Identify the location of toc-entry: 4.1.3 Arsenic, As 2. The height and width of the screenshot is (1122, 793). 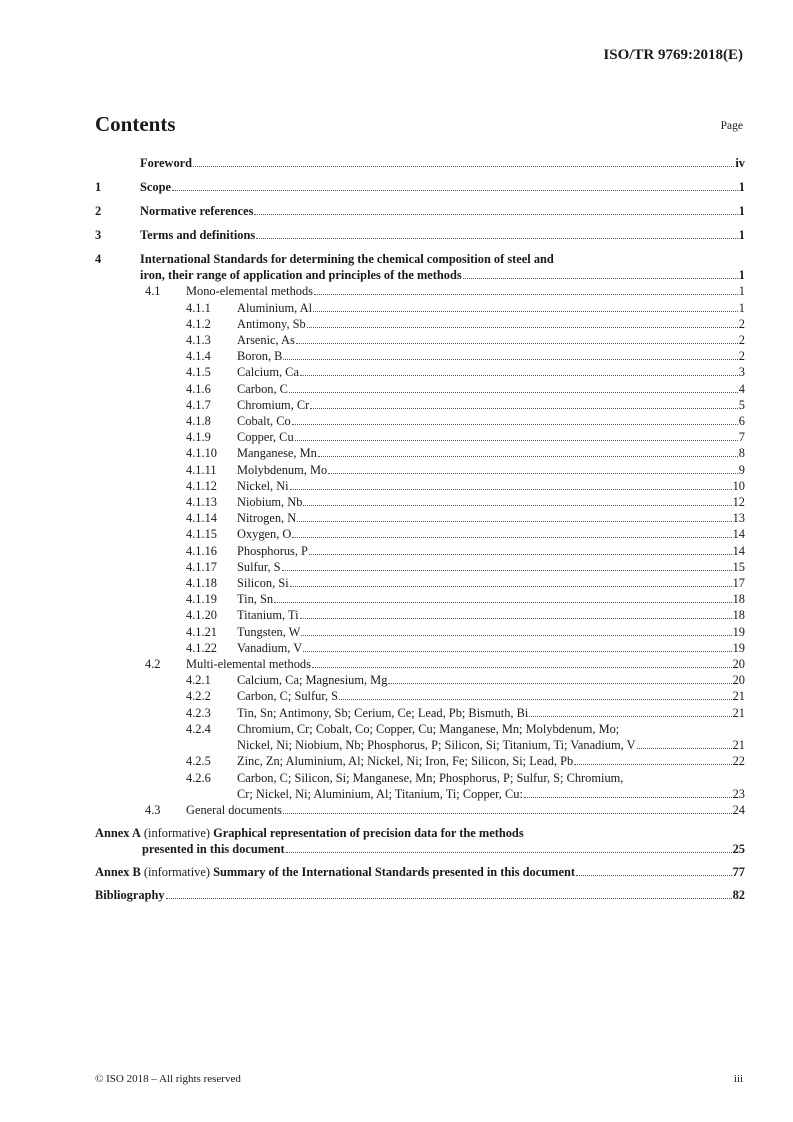
(420, 340).